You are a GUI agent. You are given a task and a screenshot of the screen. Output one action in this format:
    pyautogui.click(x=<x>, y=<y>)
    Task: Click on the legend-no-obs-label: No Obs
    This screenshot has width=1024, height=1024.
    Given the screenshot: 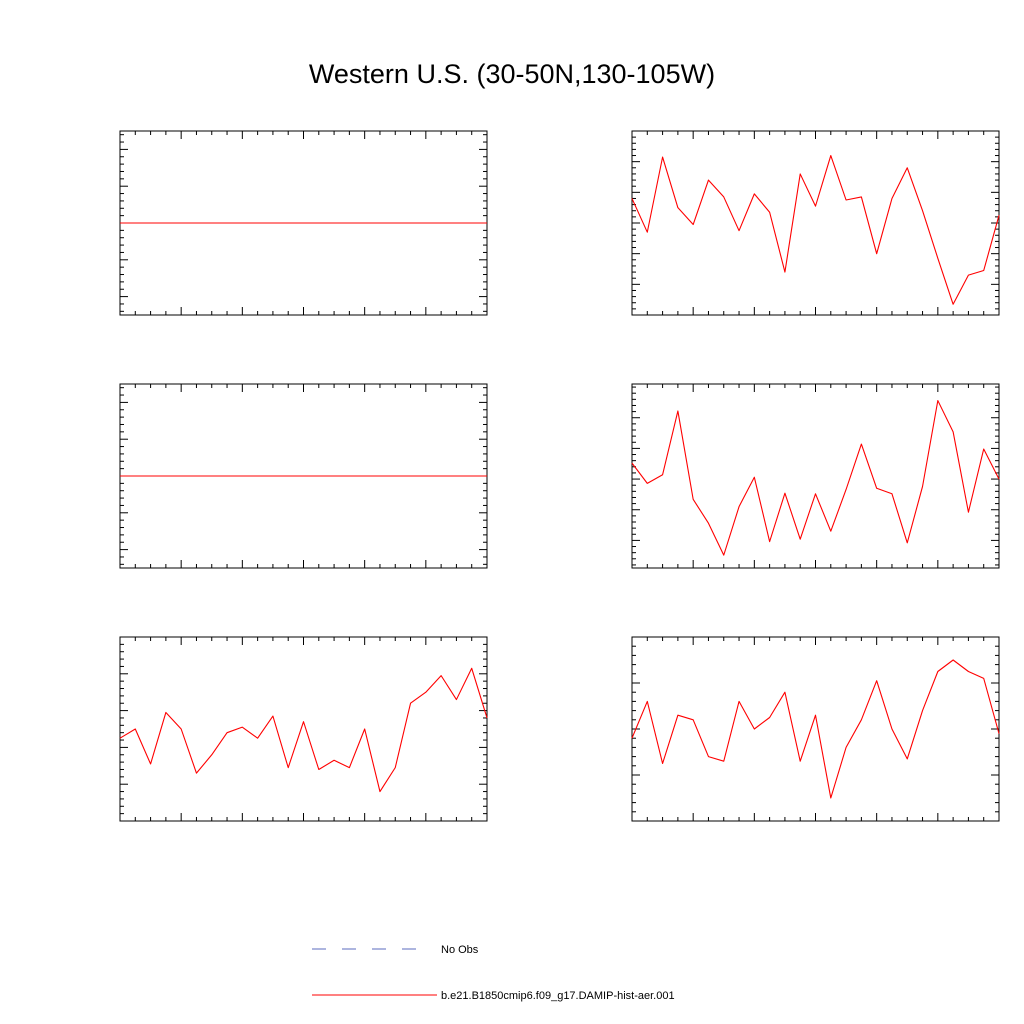 What is the action you would take?
    pyautogui.click(x=460, y=950)
    